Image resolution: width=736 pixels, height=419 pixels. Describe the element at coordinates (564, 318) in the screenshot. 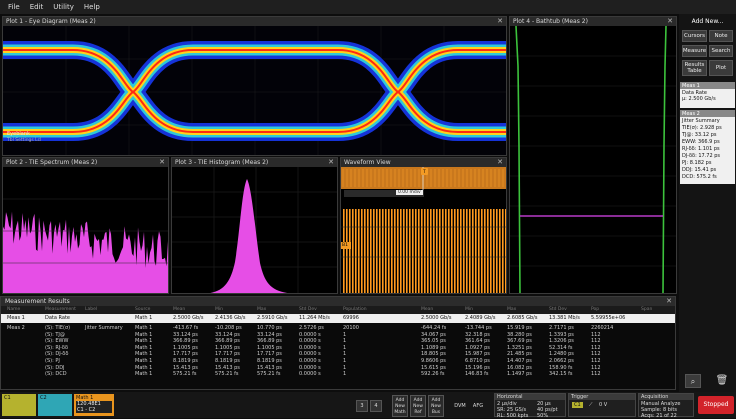

I see `cell: 13.381 Mb/s` at that location.